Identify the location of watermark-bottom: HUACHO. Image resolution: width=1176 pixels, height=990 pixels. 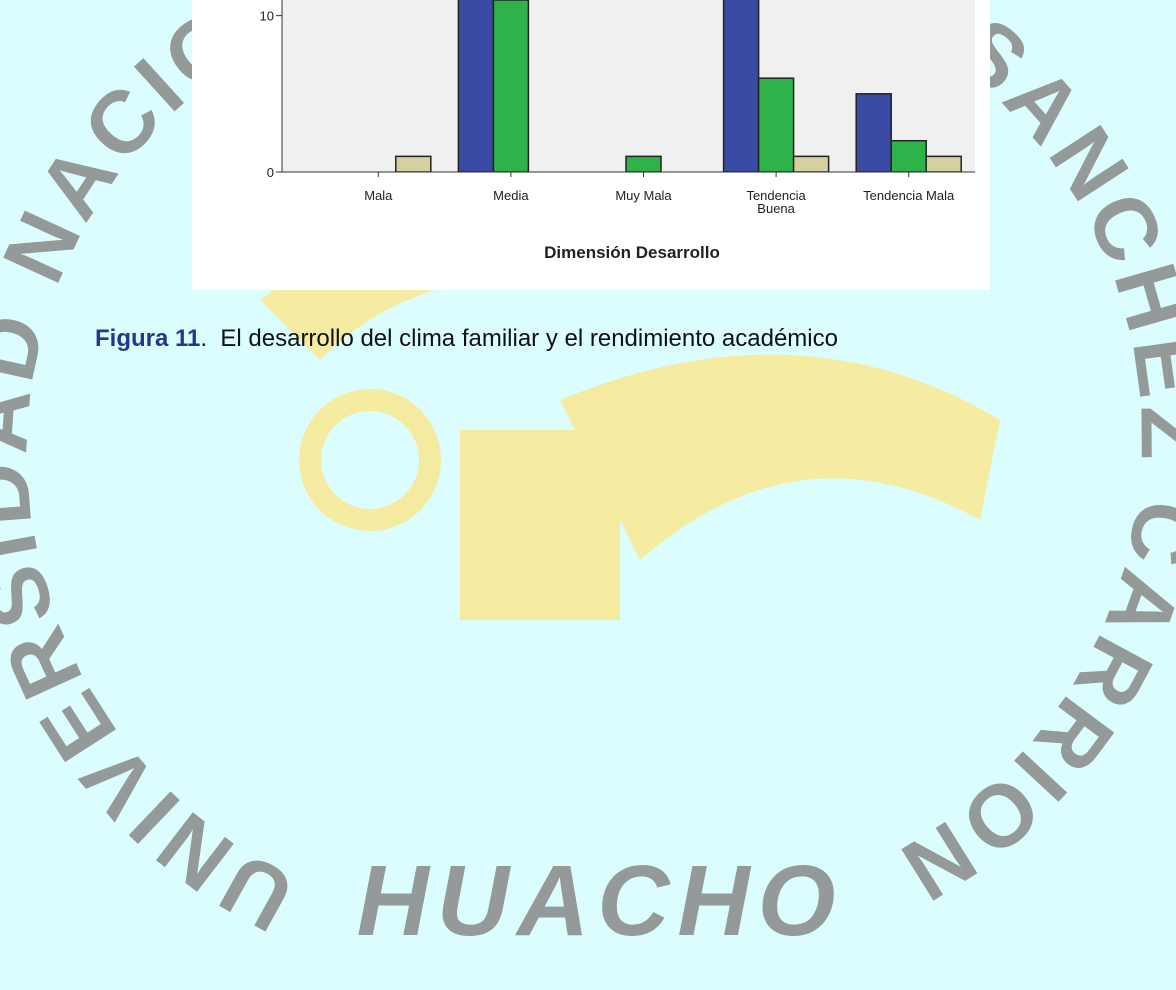
(600, 901).